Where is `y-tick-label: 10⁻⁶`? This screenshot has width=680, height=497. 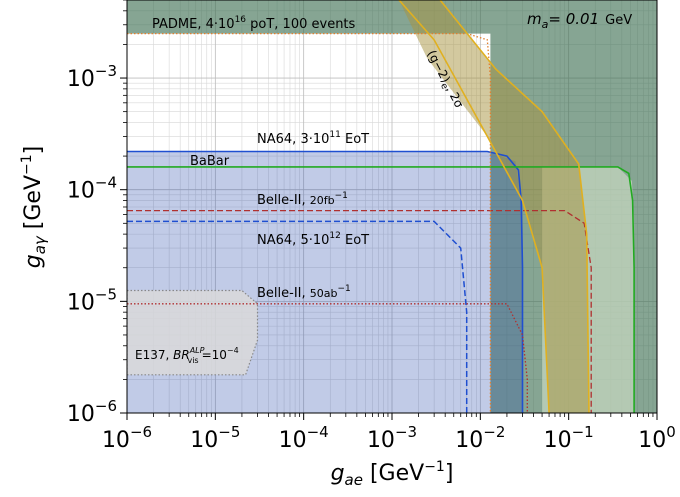
y-tick-label: 10⁻⁶ is located at coordinates (92, 412).